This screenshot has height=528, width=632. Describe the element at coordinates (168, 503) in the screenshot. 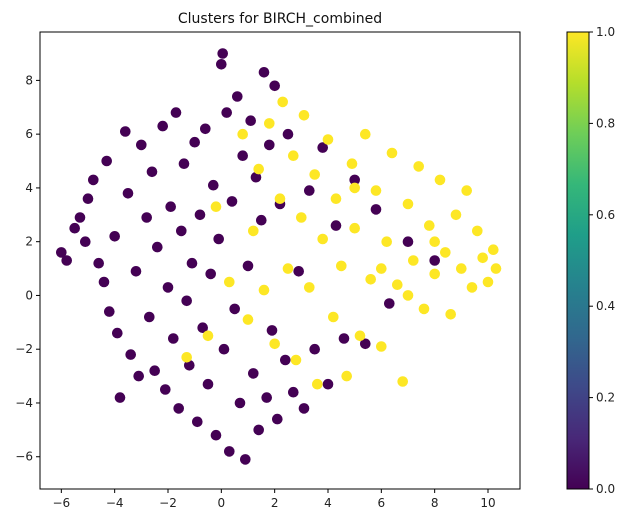

I see `x-tick-label: −2` at that location.